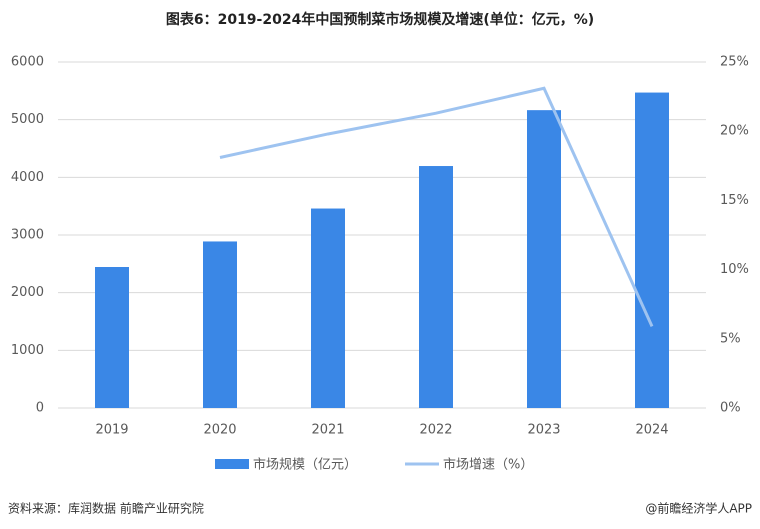  Describe the element at coordinates (698, 508) in the screenshot. I see `credit: @前瞻经济学人APP` at that location.